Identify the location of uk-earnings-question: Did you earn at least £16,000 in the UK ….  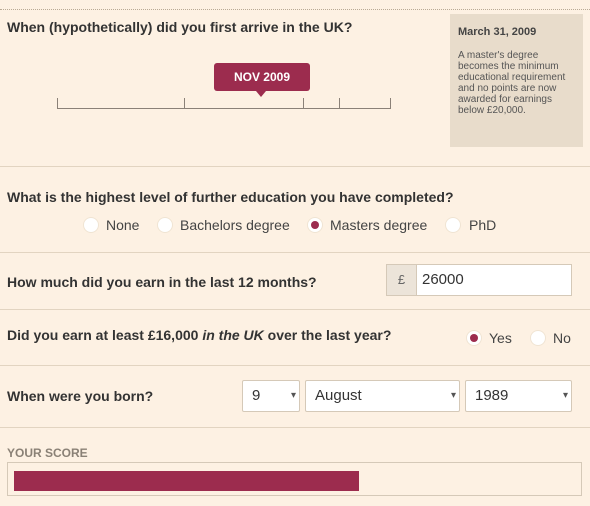
(199, 335).